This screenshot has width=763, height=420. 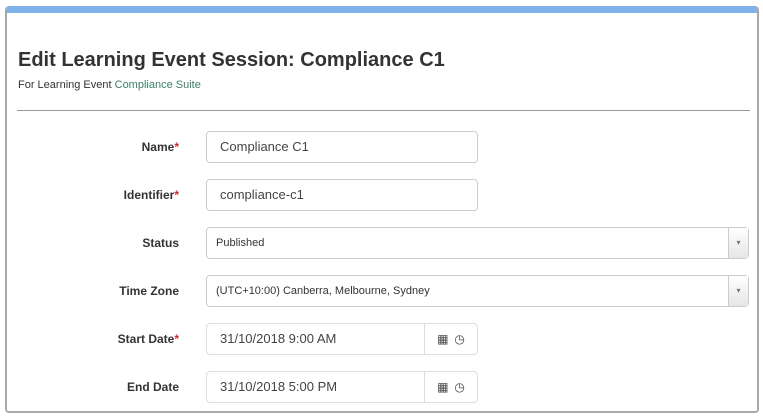 What do you see at coordinates (152, 387) in the screenshot?
I see `end-date-label: End Date` at bounding box center [152, 387].